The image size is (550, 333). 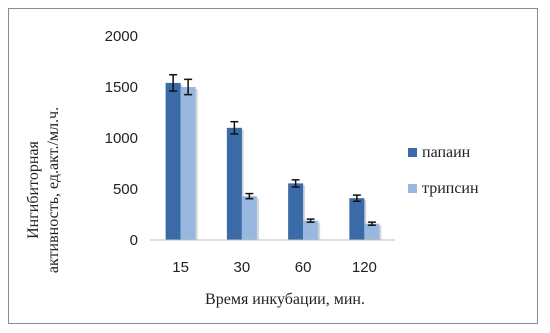 What do you see at coordinates (43, 190) in the screenshot?
I see `y-axis-title: Ингибиторная активность, ед.акт./мл.ч.` at bounding box center [43, 190].